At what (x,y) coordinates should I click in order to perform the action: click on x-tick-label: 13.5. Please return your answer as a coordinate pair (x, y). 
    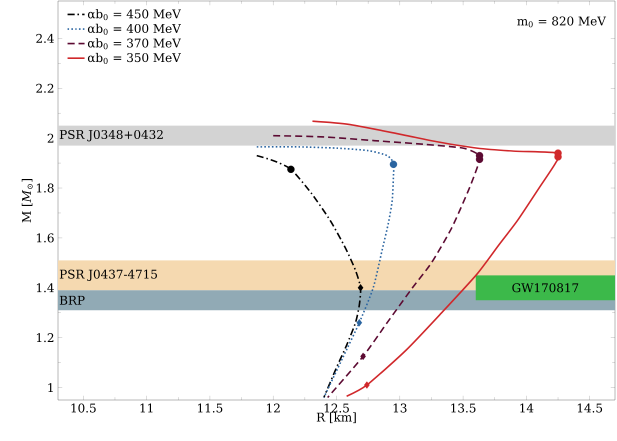
    Looking at the image, I should click on (463, 408).